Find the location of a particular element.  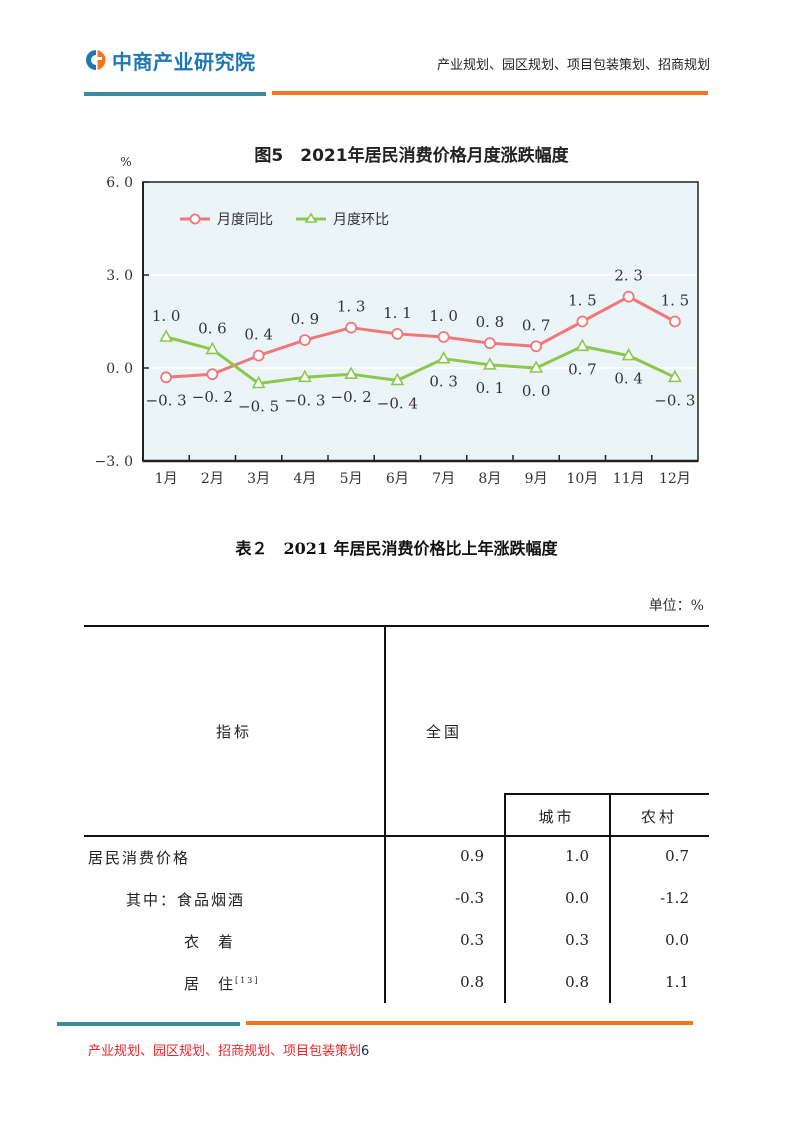

x-axis-ticks: 1月 2月 3月 4月 5月 6月 7月 8月 9月 10月 11月 12月 is located at coordinates (423, 471).